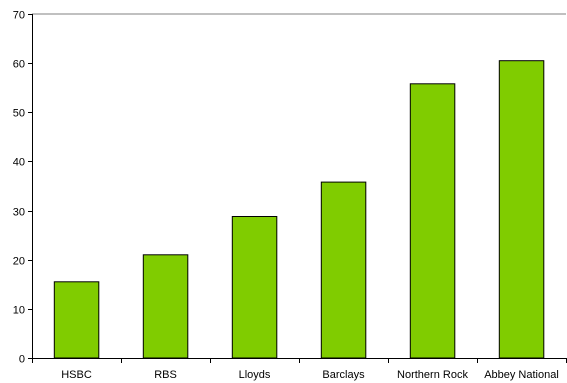 The height and width of the screenshot is (383, 567). I want to click on y-tick-label: 20, so click(19, 262).